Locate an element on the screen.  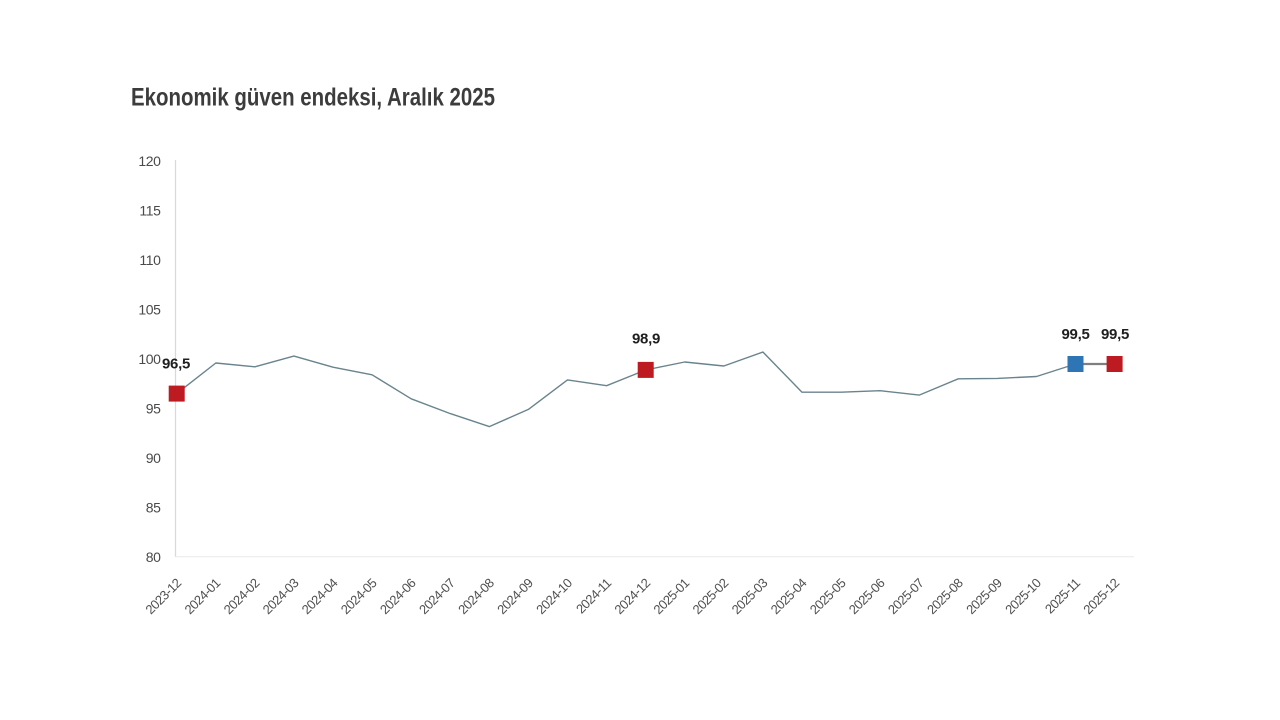
svg-text: 90 is located at coordinates (153, 458).